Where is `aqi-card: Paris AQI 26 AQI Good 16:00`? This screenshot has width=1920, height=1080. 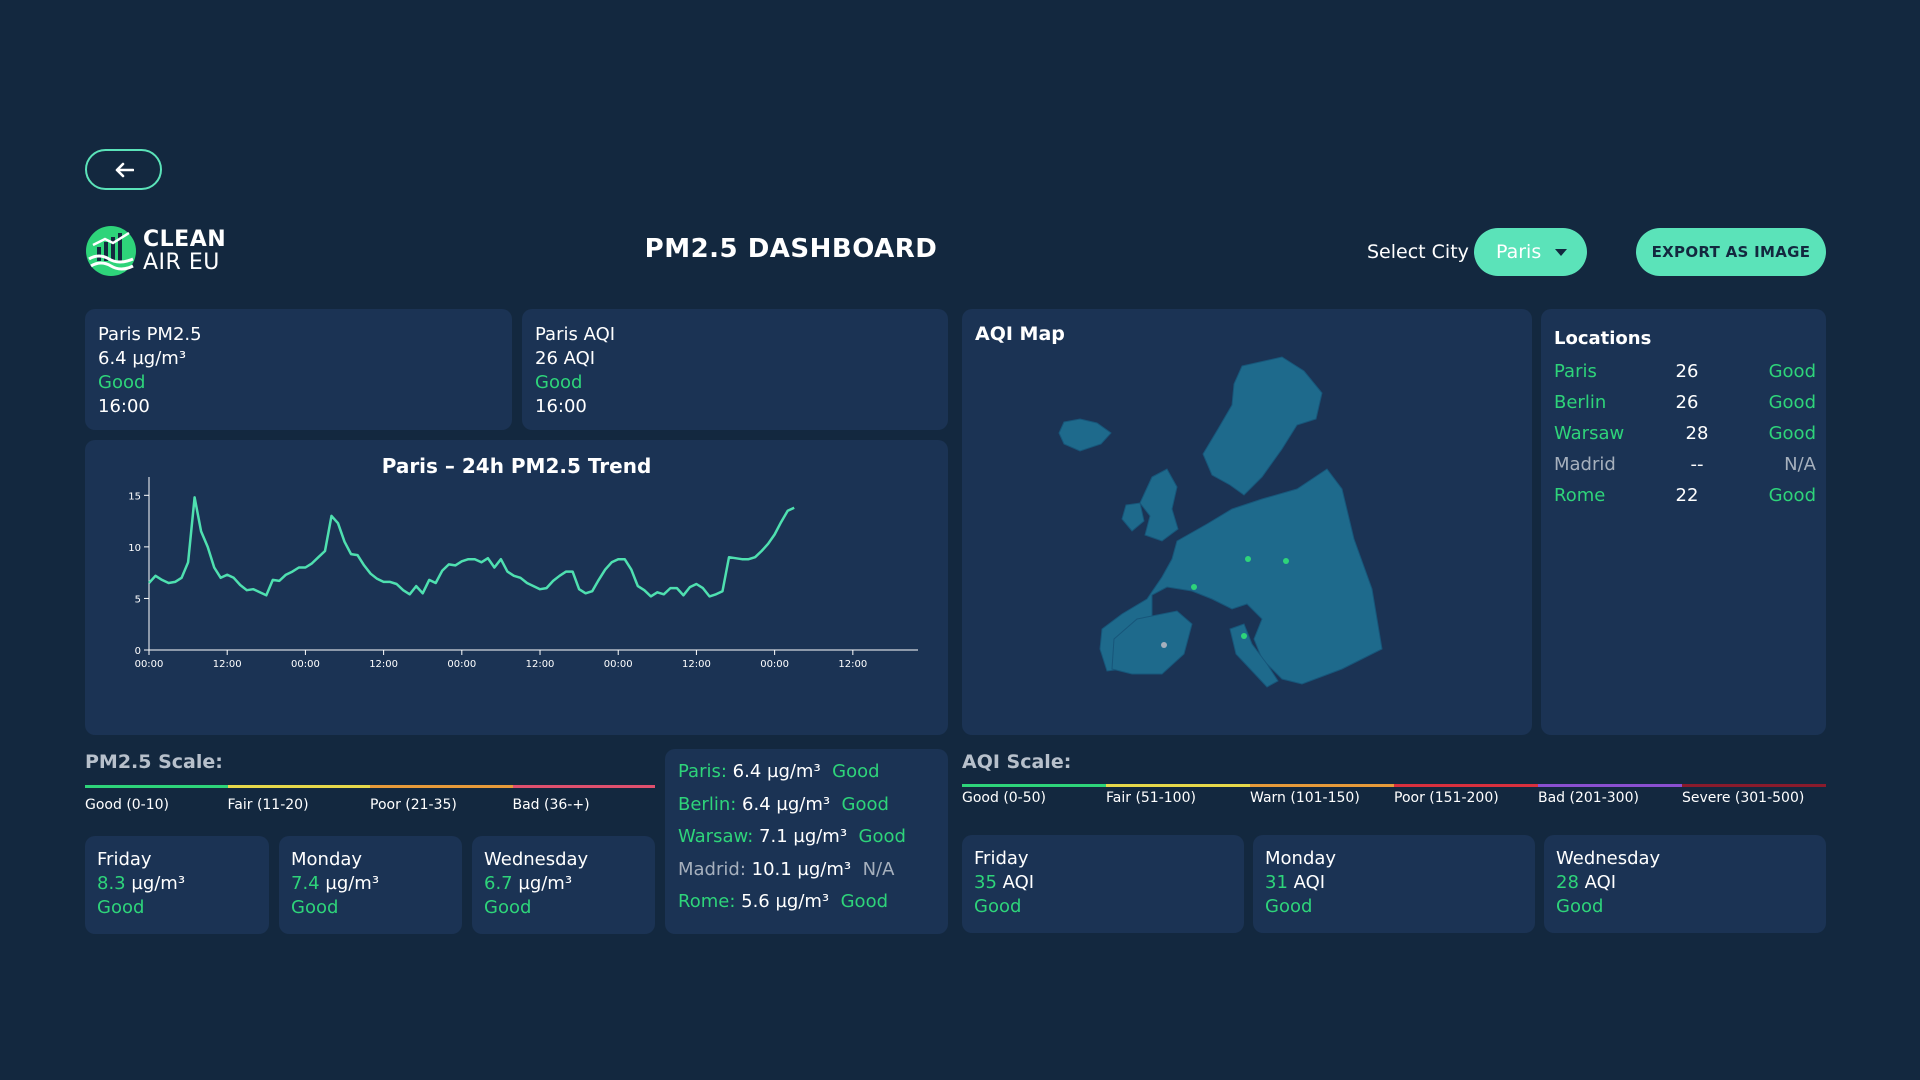
aqi-card: Paris AQI 26 AQI Good 16:00 is located at coordinates (735, 369).